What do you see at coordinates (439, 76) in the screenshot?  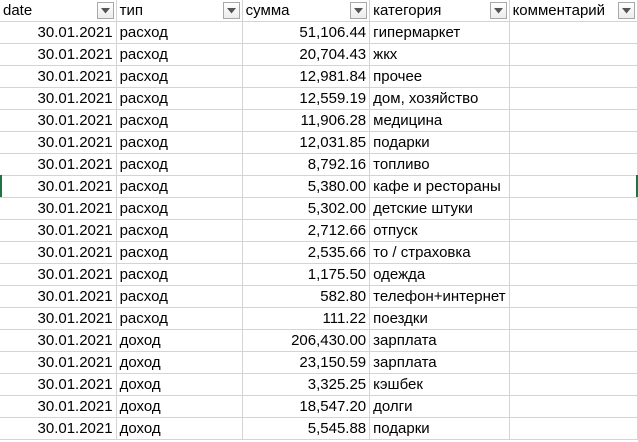 I see `cell-category: прочее` at bounding box center [439, 76].